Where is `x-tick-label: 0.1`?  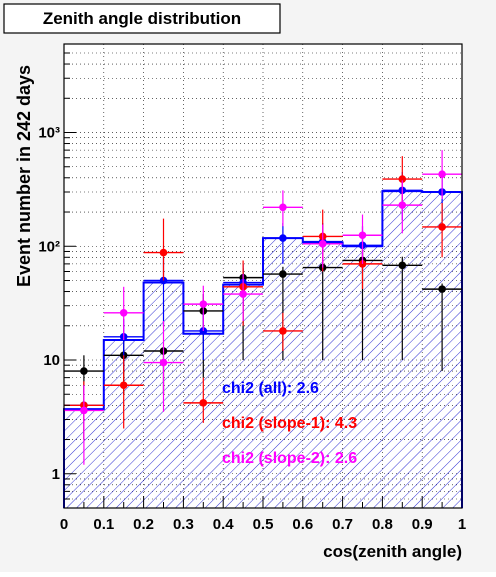
x-tick-label: 0.1 is located at coordinates (103, 524).